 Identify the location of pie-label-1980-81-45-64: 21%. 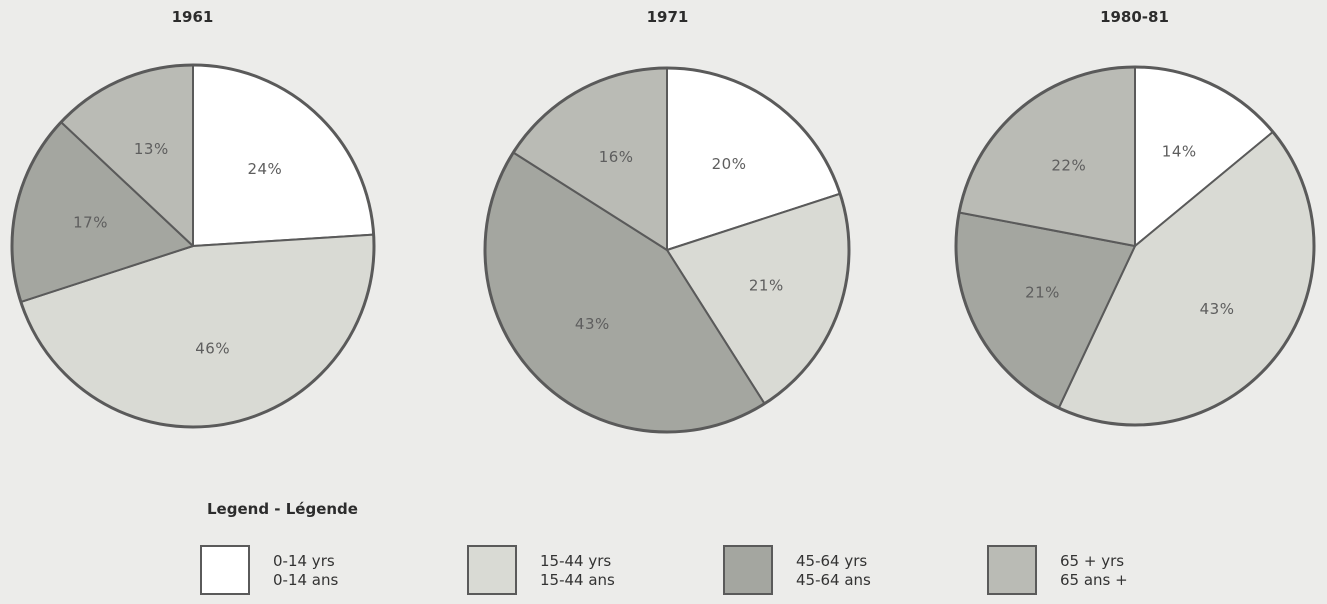
(1042, 293).